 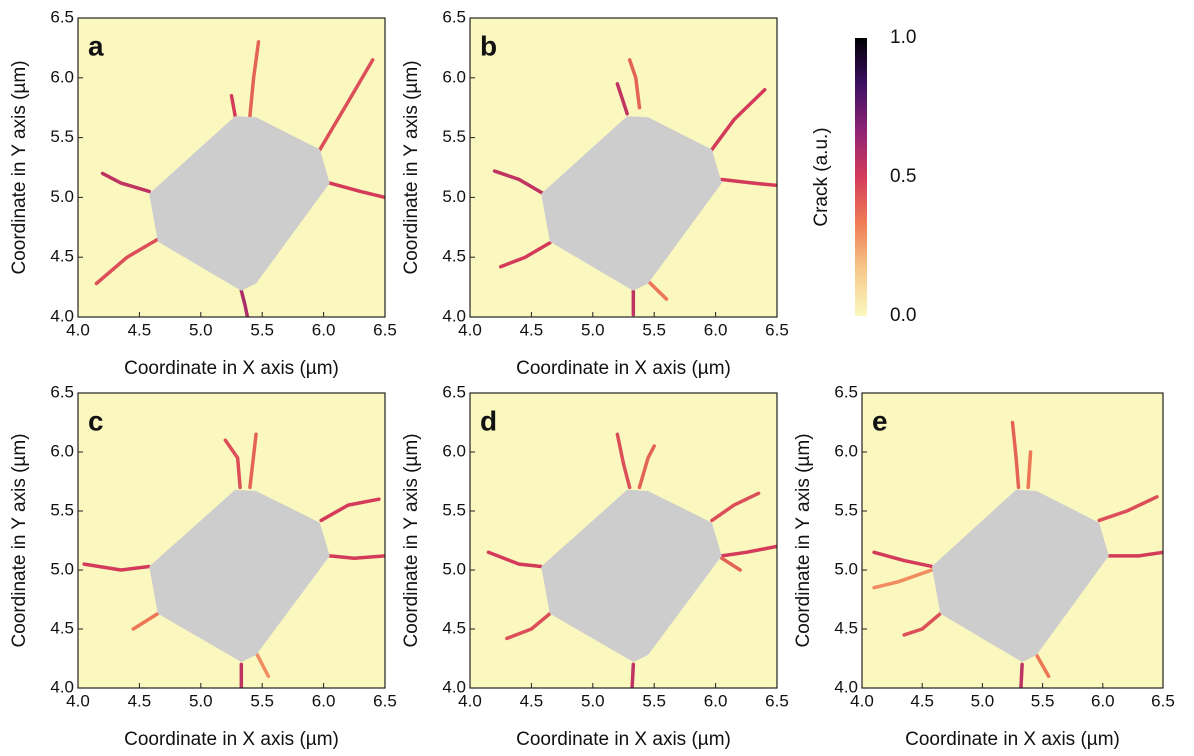 I want to click on panel-label: a, so click(x=96, y=45).